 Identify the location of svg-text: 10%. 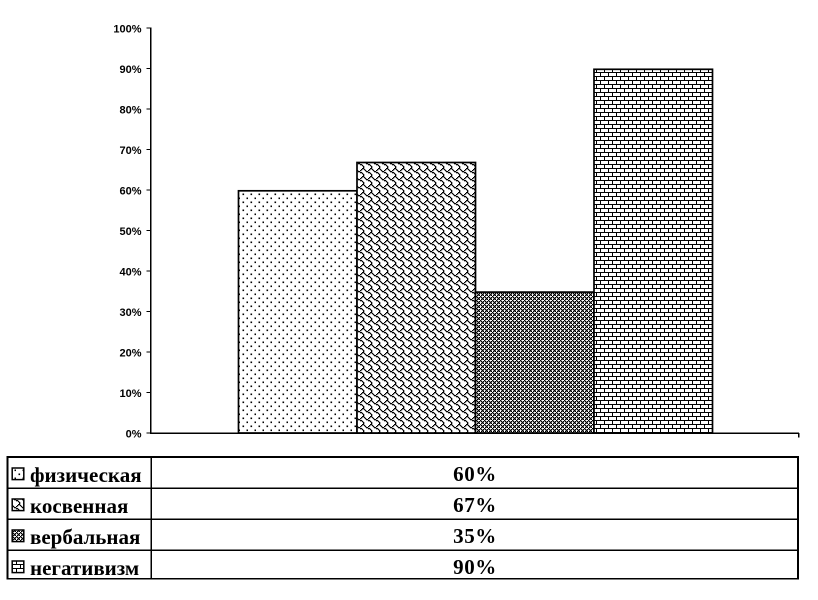
(130, 394).